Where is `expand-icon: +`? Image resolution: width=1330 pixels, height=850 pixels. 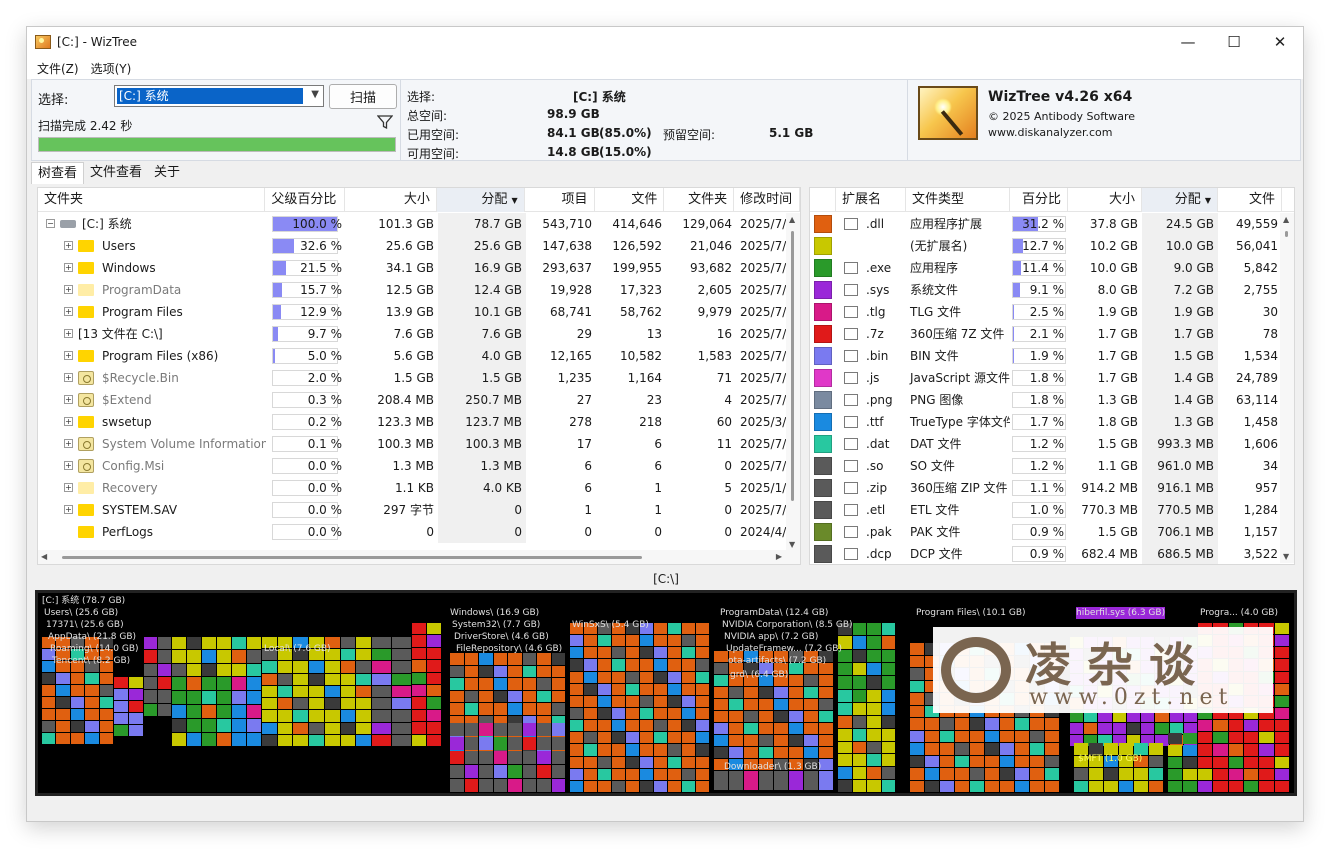 expand-icon: + is located at coordinates (68, 267).